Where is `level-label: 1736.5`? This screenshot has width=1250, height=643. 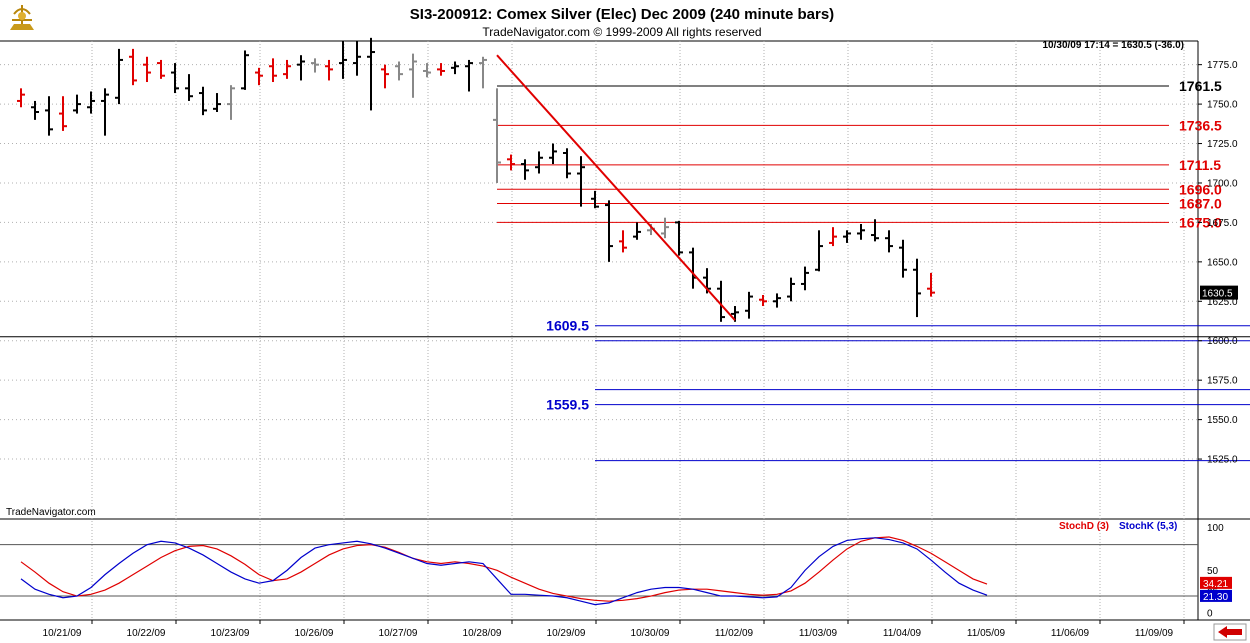 level-label: 1736.5 is located at coordinates (1200, 125).